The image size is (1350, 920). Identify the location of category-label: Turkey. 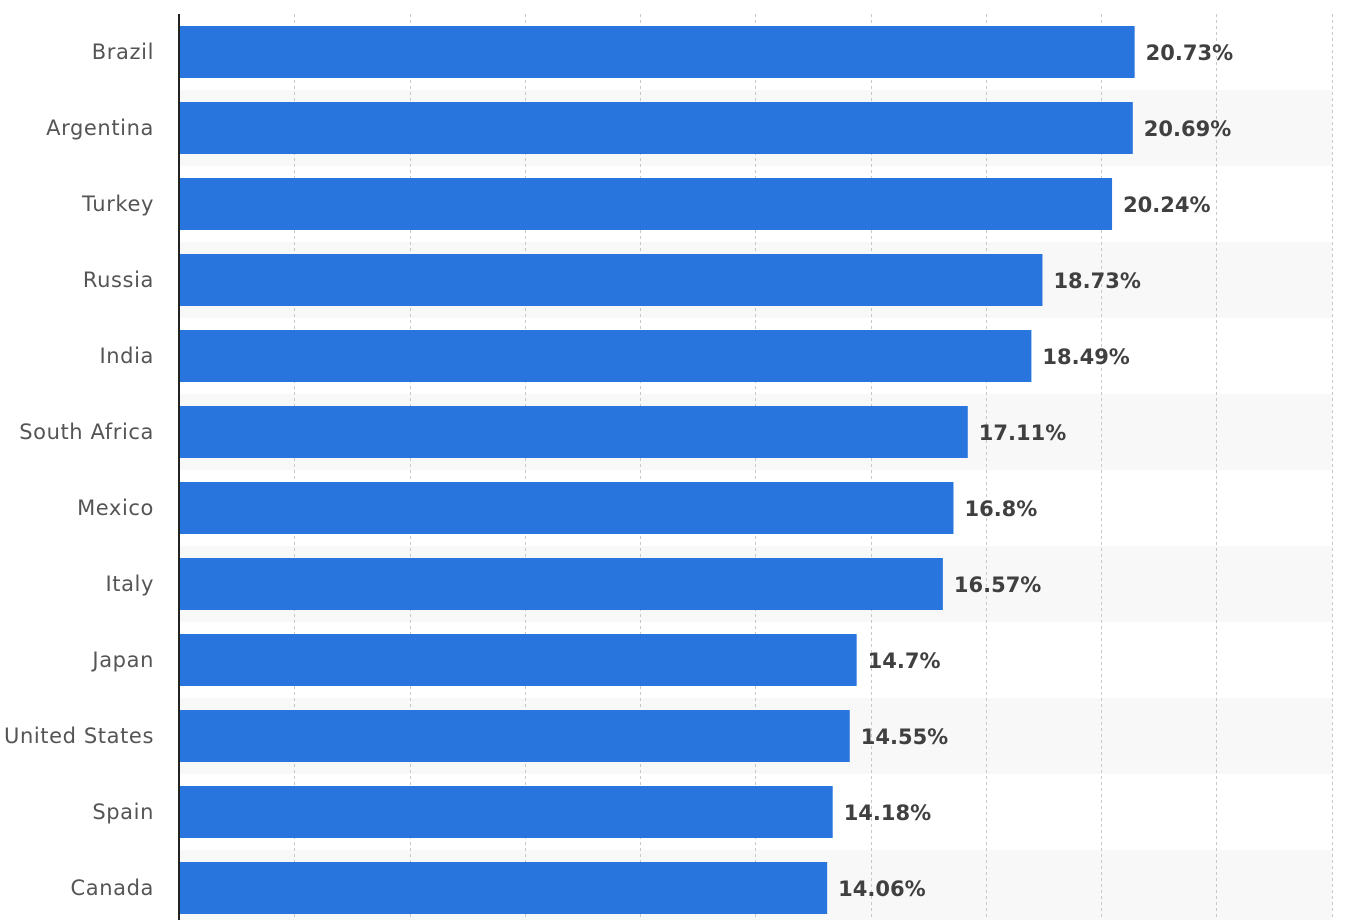
(117, 204).